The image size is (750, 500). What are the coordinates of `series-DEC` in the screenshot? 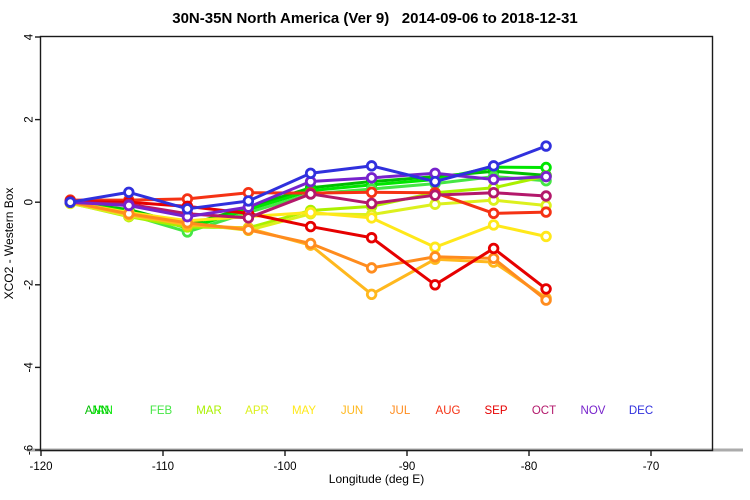 It's located at (308, 177).